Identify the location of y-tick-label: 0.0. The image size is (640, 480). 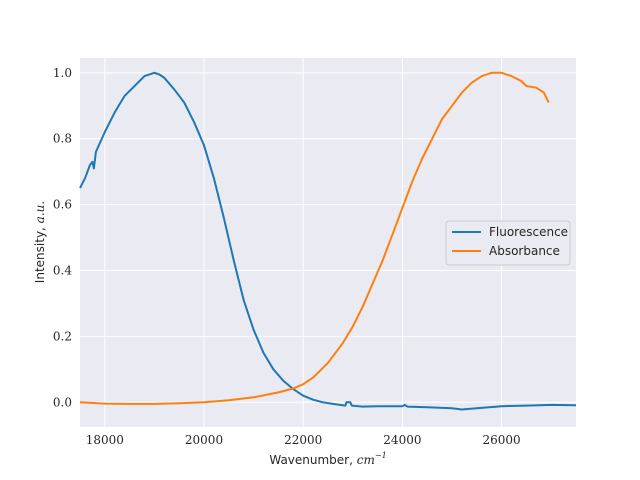
(62, 402).